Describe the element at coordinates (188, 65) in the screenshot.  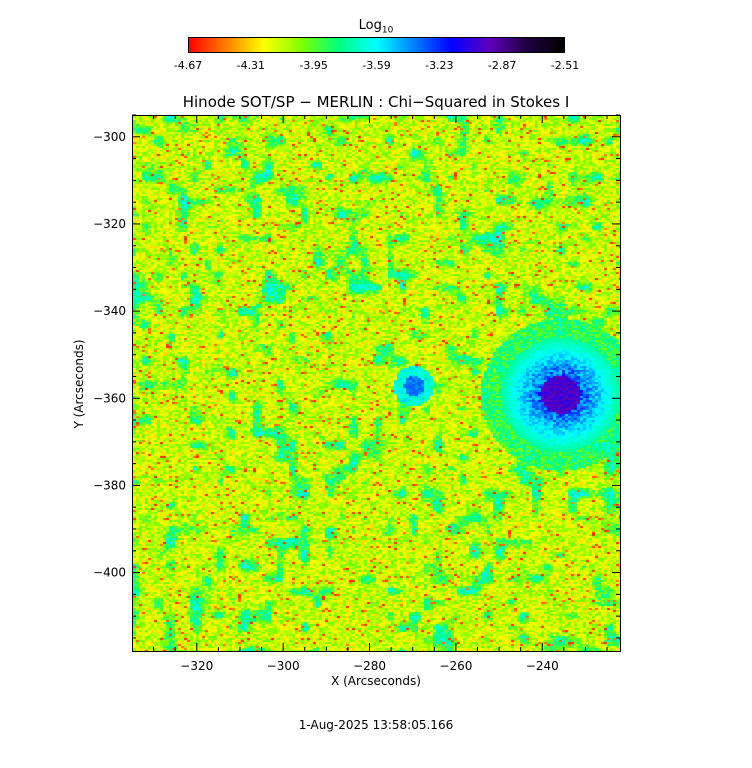
I see `colorbar-tick-label: -4.67` at that location.